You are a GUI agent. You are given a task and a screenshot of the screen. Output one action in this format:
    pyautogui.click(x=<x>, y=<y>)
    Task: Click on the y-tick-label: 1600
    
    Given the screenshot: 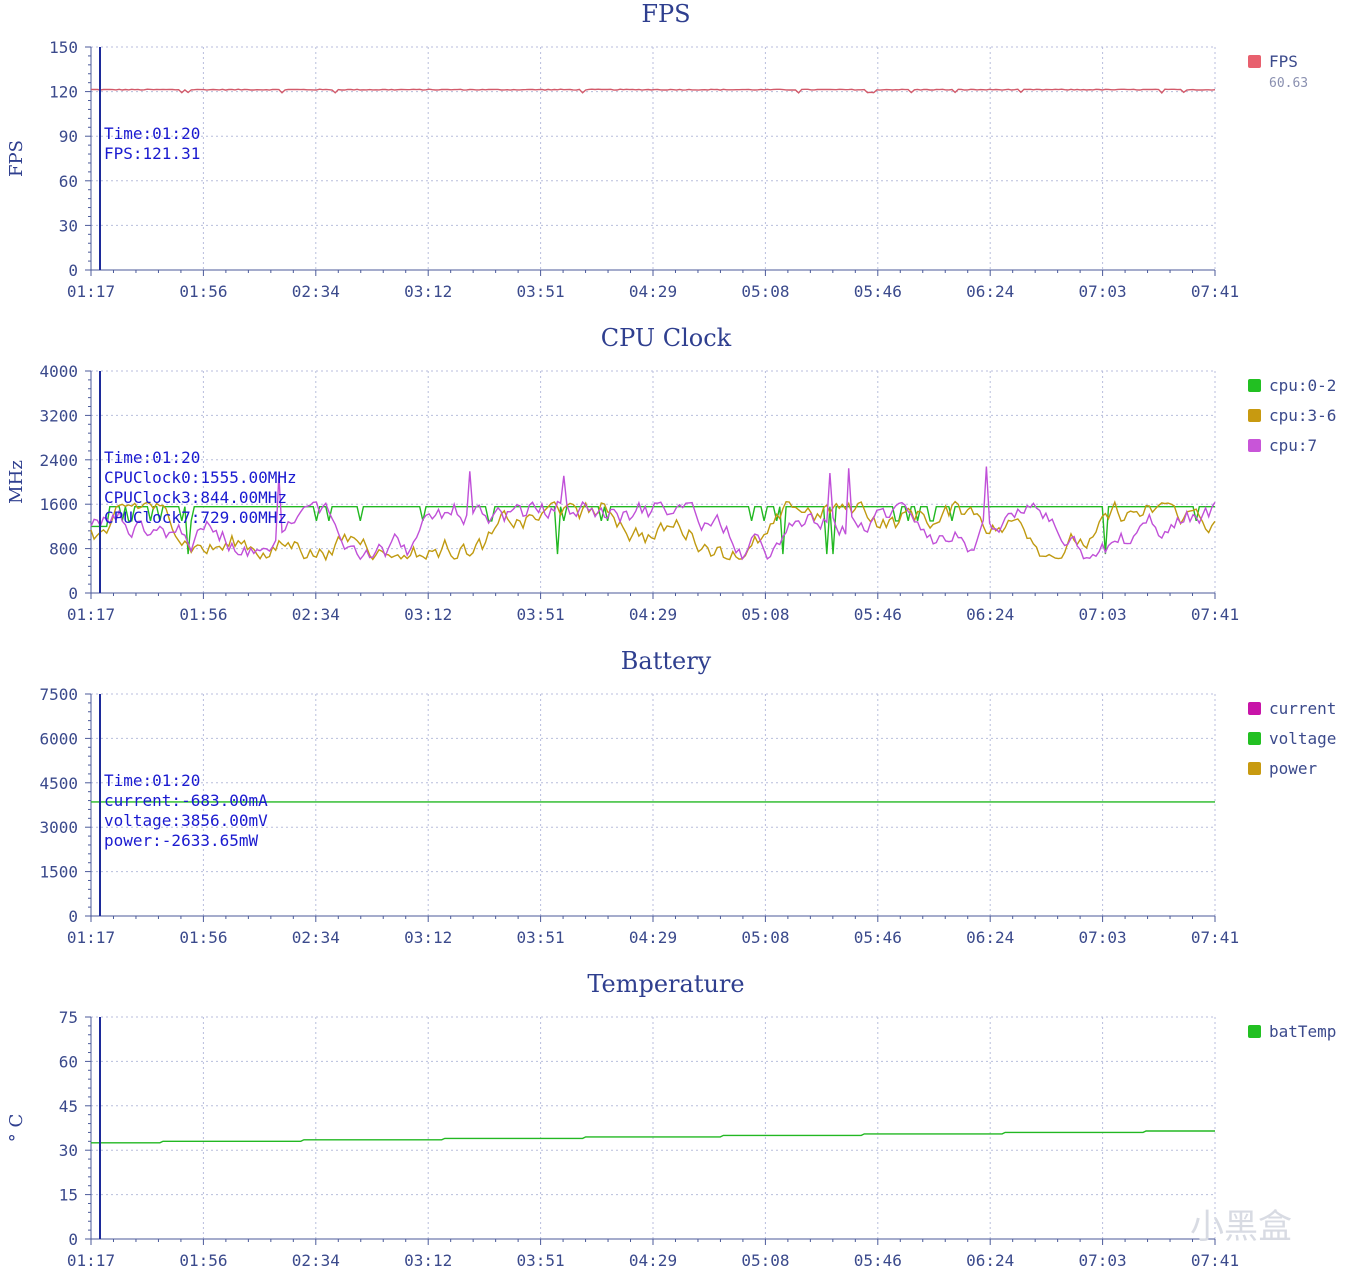 What is the action you would take?
    pyautogui.click(x=58, y=504)
    